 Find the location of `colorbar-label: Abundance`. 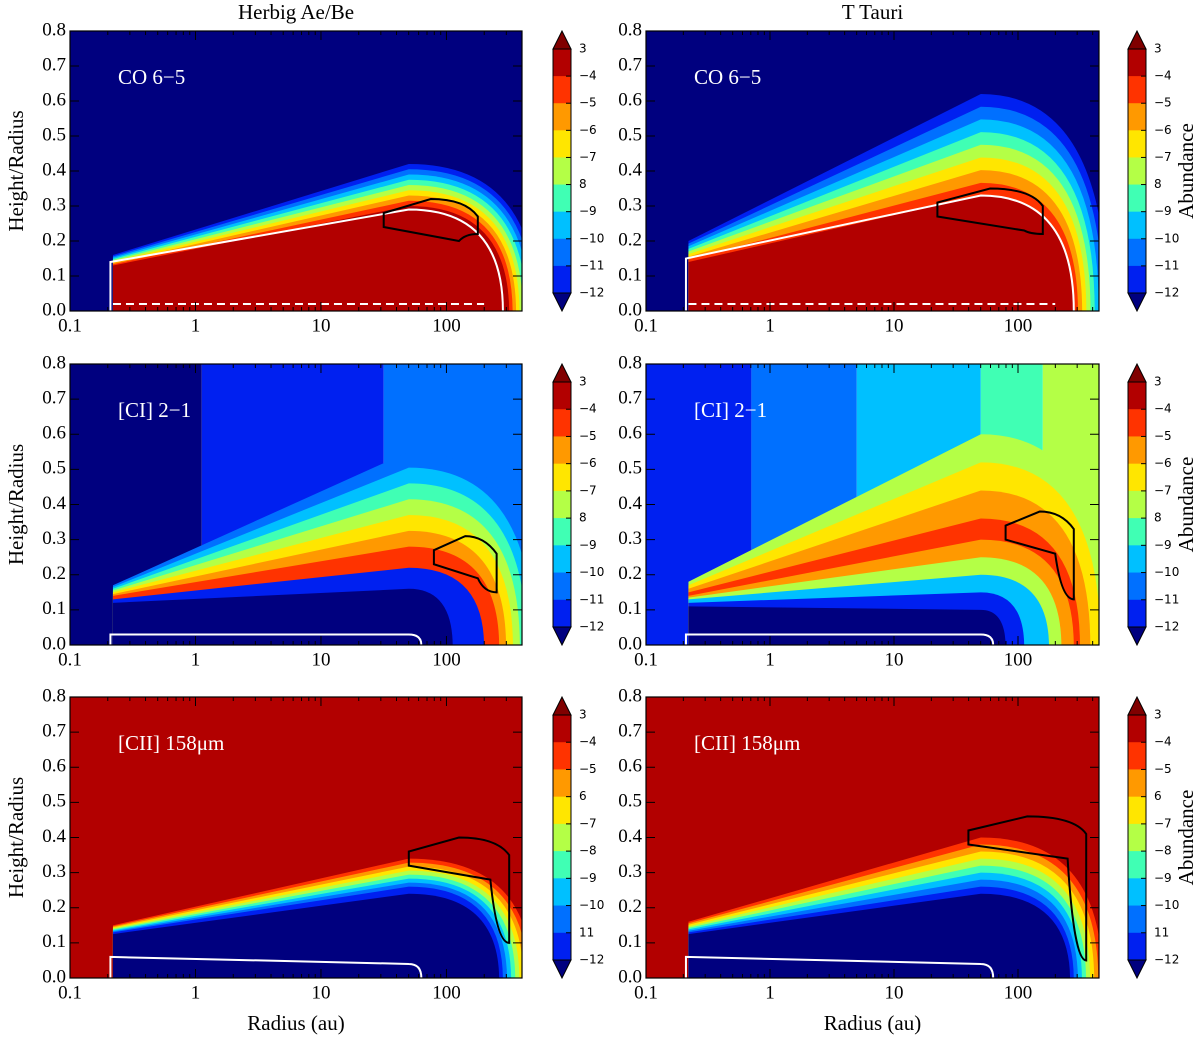

colorbar-label: Abundance is located at coordinates (1186, 505).